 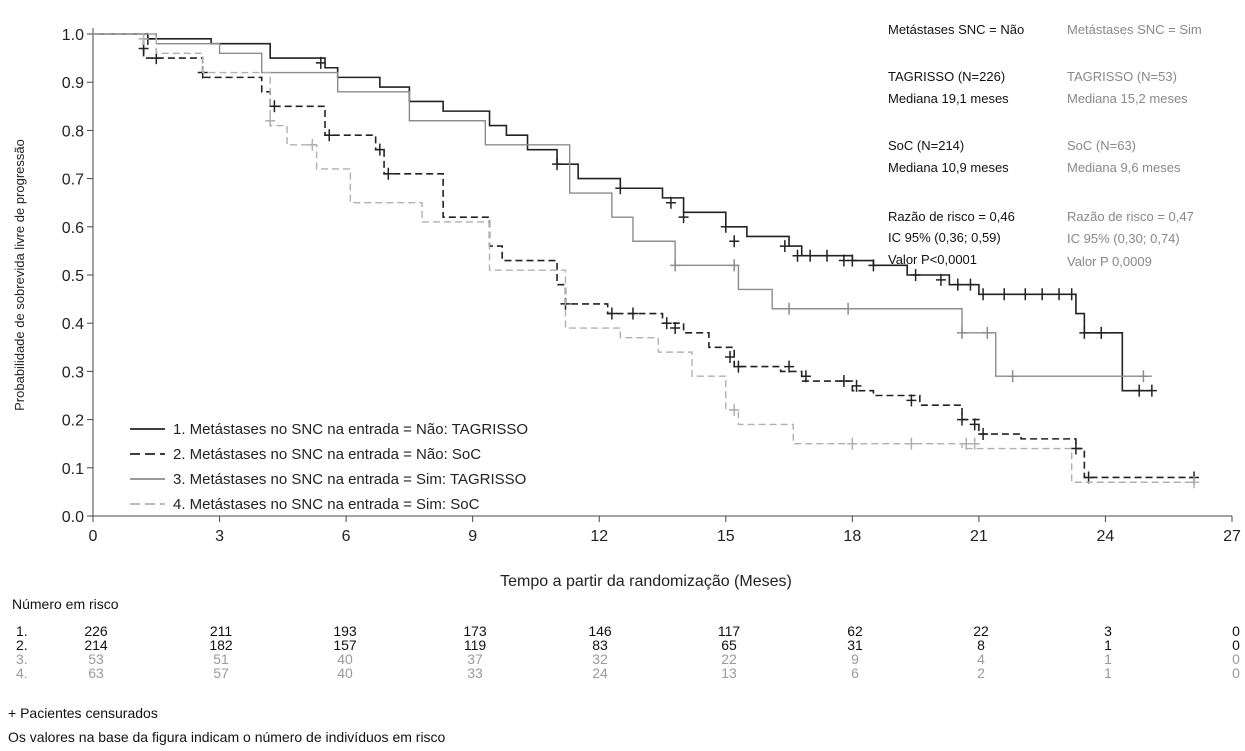 I want to click on x-tick-label: 6, so click(x=346, y=536).